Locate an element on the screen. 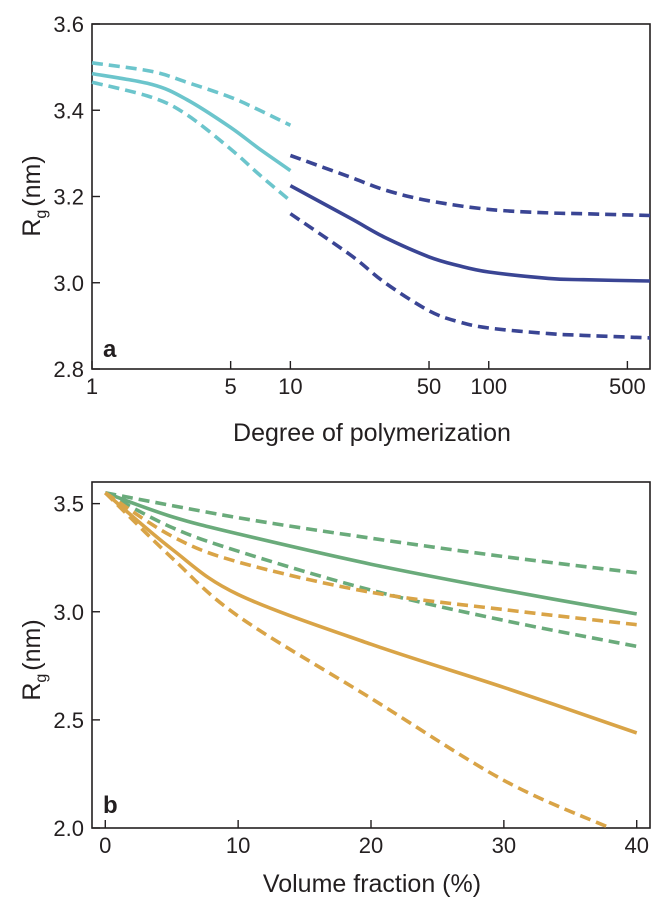 This screenshot has width=652, height=900. y-axis-title-a: Rg (nm) is located at coordinates (34, 195).